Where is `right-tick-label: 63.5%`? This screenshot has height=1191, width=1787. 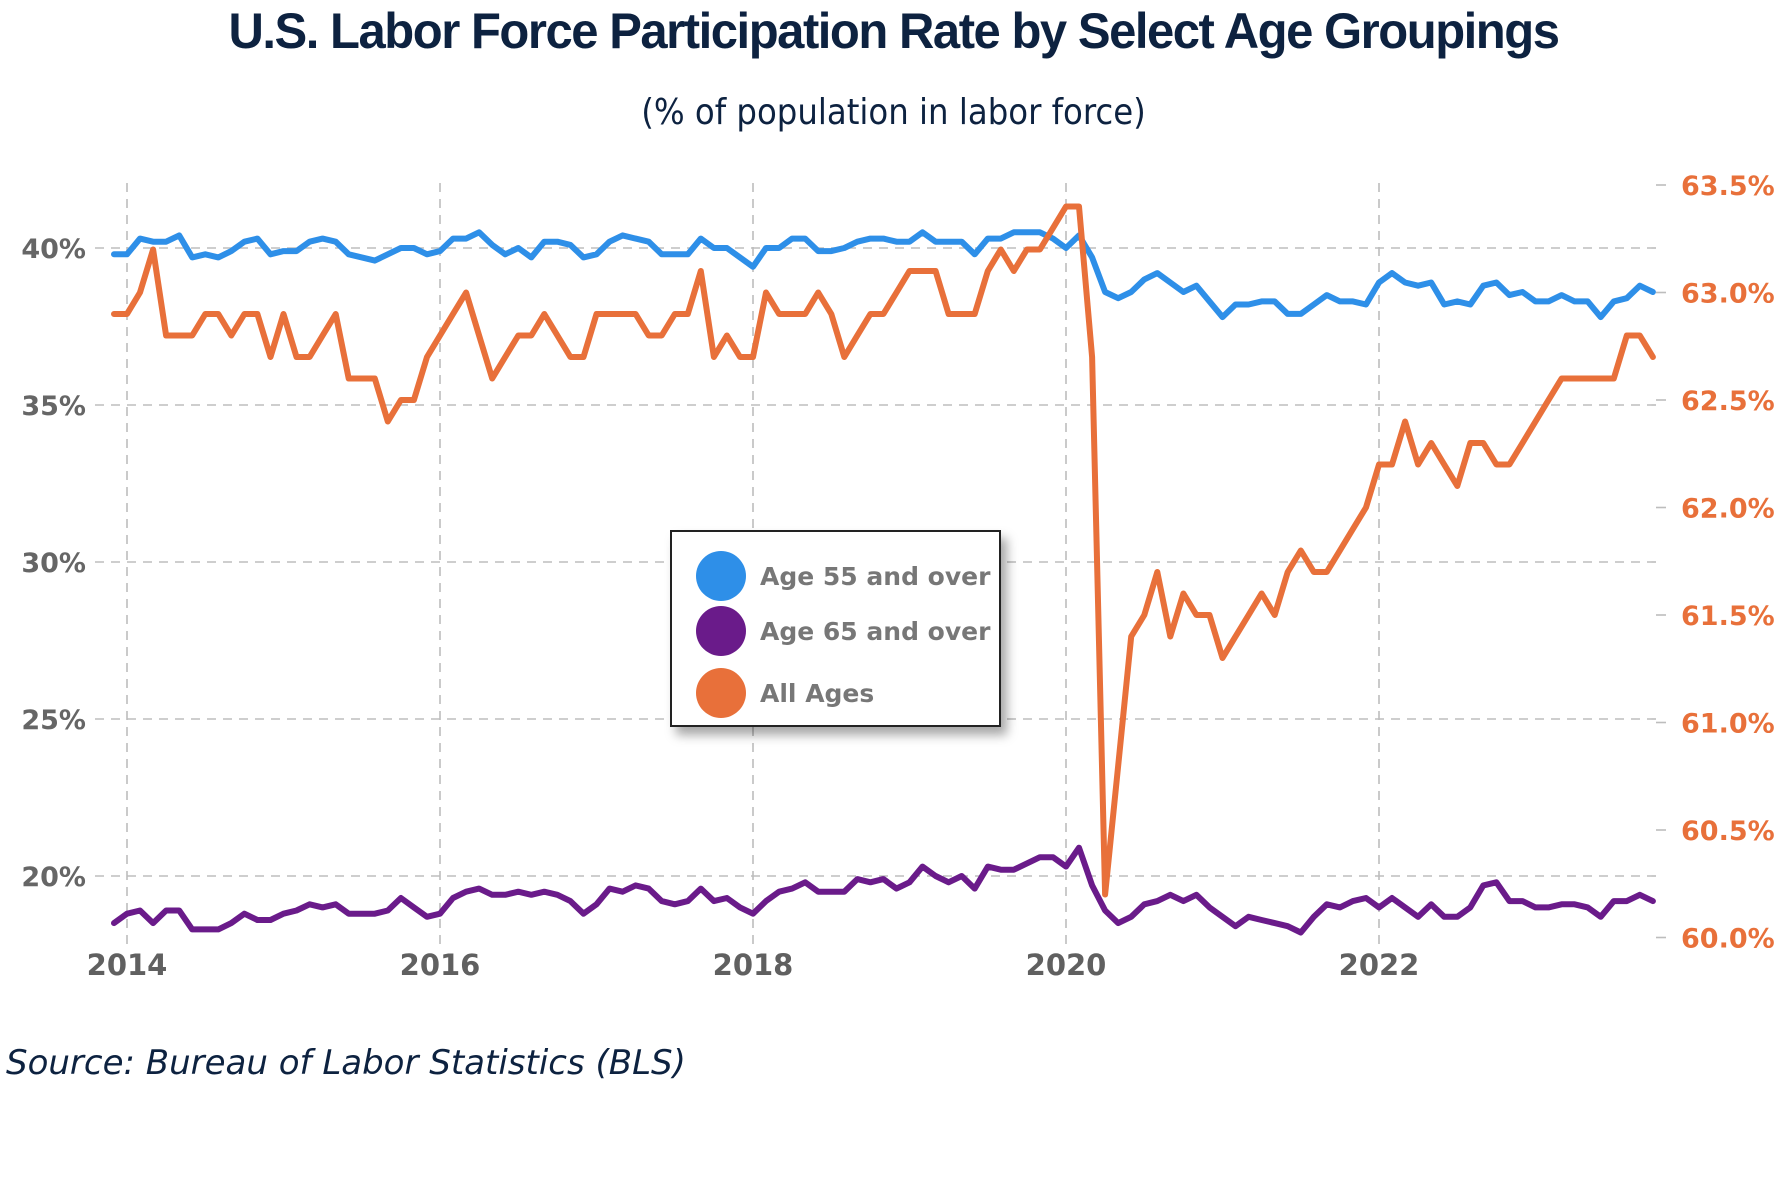
right-tick-label: 63.5% is located at coordinates (1728, 186).